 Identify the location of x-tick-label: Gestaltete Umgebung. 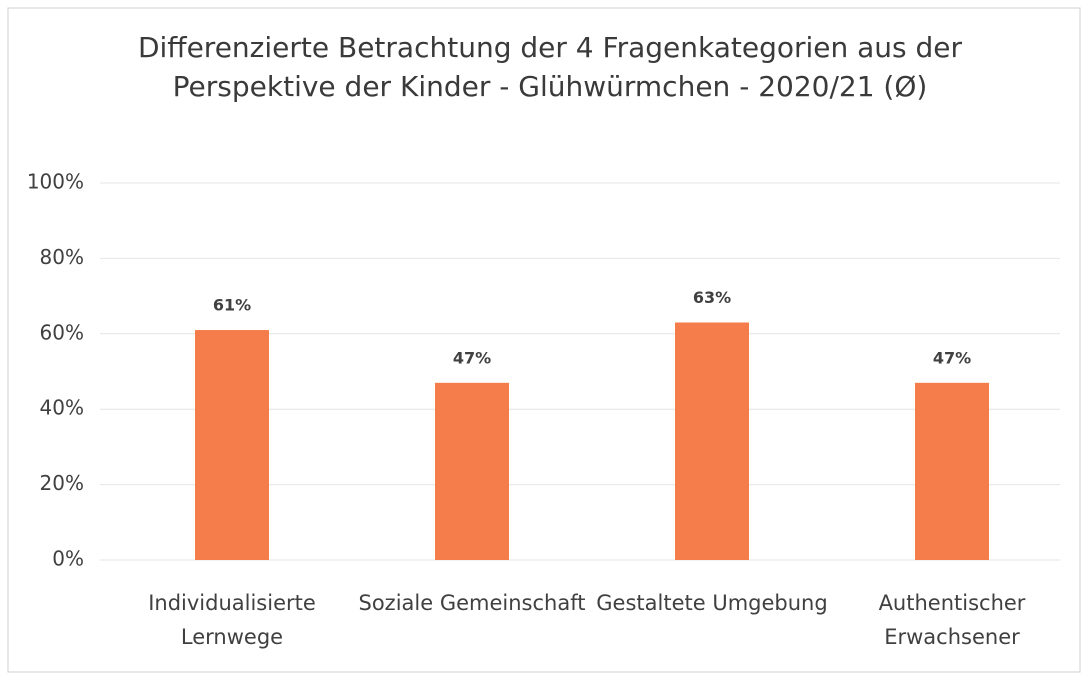
(712, 603).